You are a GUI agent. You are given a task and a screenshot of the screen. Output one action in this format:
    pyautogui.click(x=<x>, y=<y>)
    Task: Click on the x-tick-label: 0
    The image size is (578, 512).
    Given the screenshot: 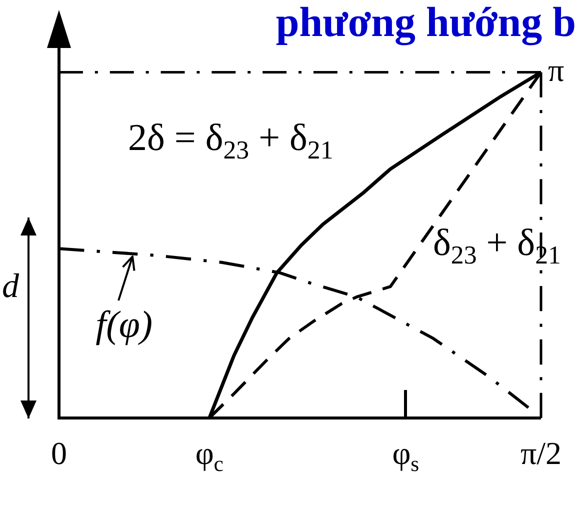 What is the action you would take?
    pyautogui.click(x=59, y=453)
    